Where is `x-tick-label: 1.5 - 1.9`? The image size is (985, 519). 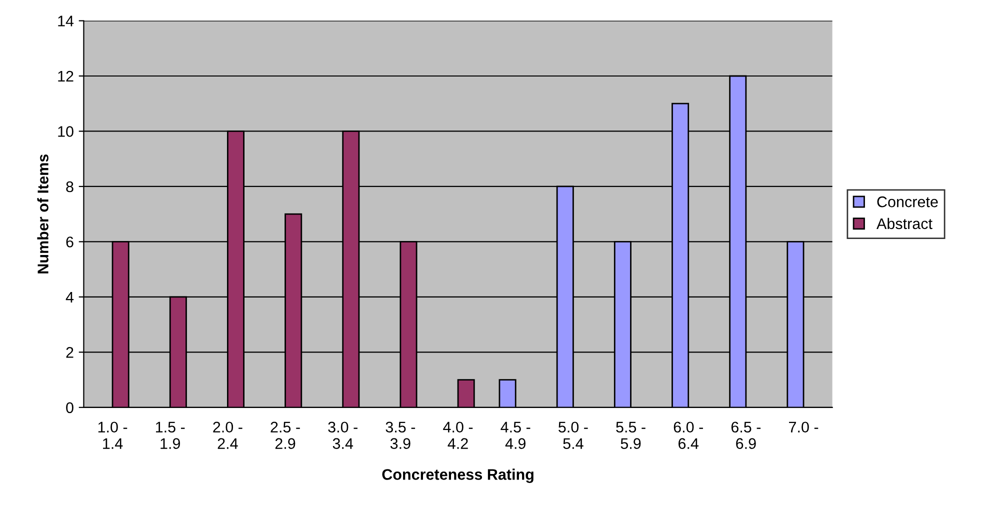 x-tick-label: 1.5 - 1.9 is located at coordinates (170, 435).